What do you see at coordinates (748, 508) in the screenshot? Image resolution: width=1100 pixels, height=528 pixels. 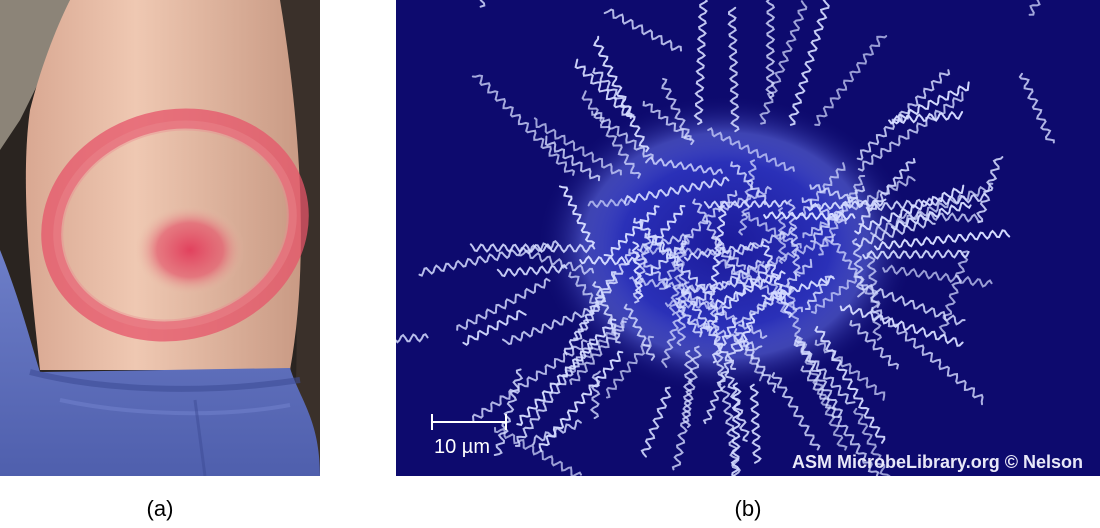 I see `caption-b: (b)` at bounding box center [748, 508].